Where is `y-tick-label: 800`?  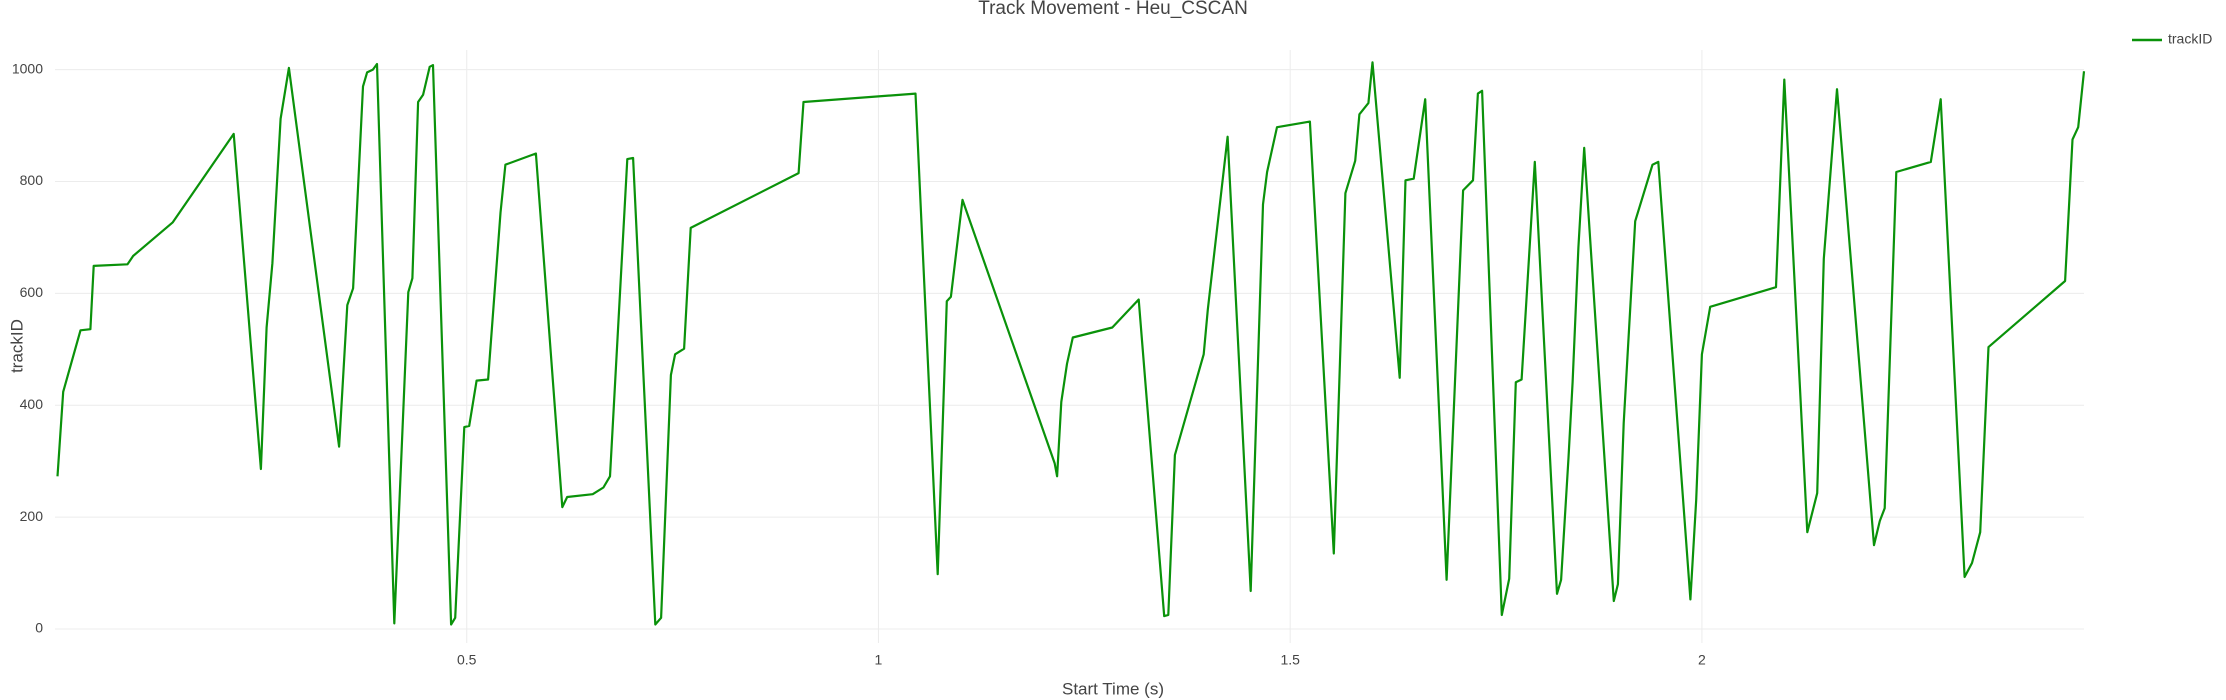
y-tick-label: 800 is located at coordinates (32, 180).